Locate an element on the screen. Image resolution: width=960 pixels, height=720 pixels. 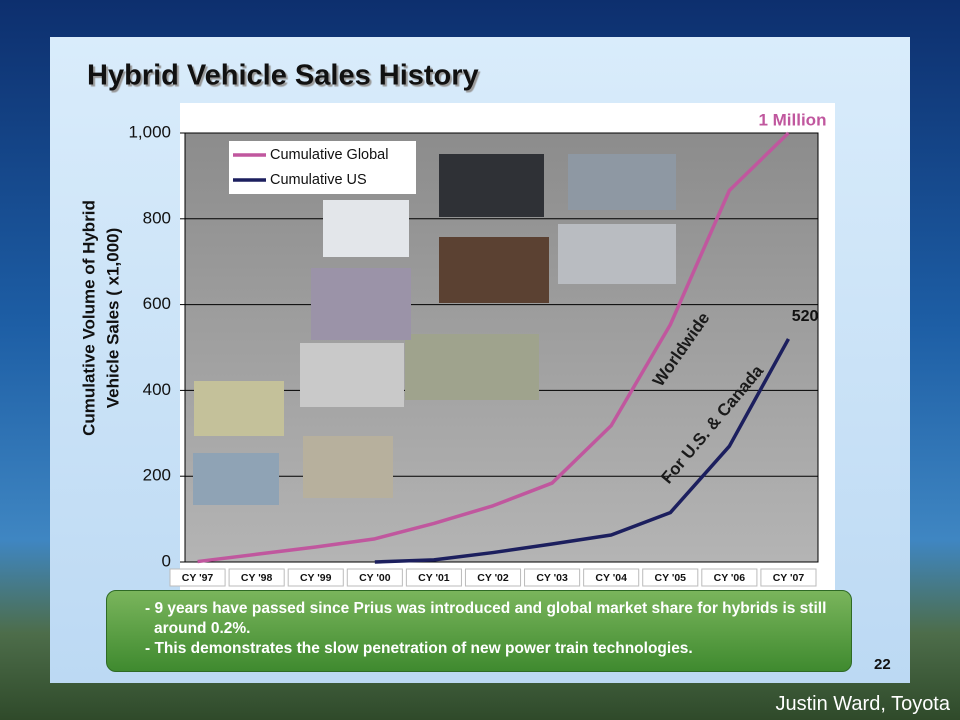
page-number: 22 is located at coordinates (882, 664).